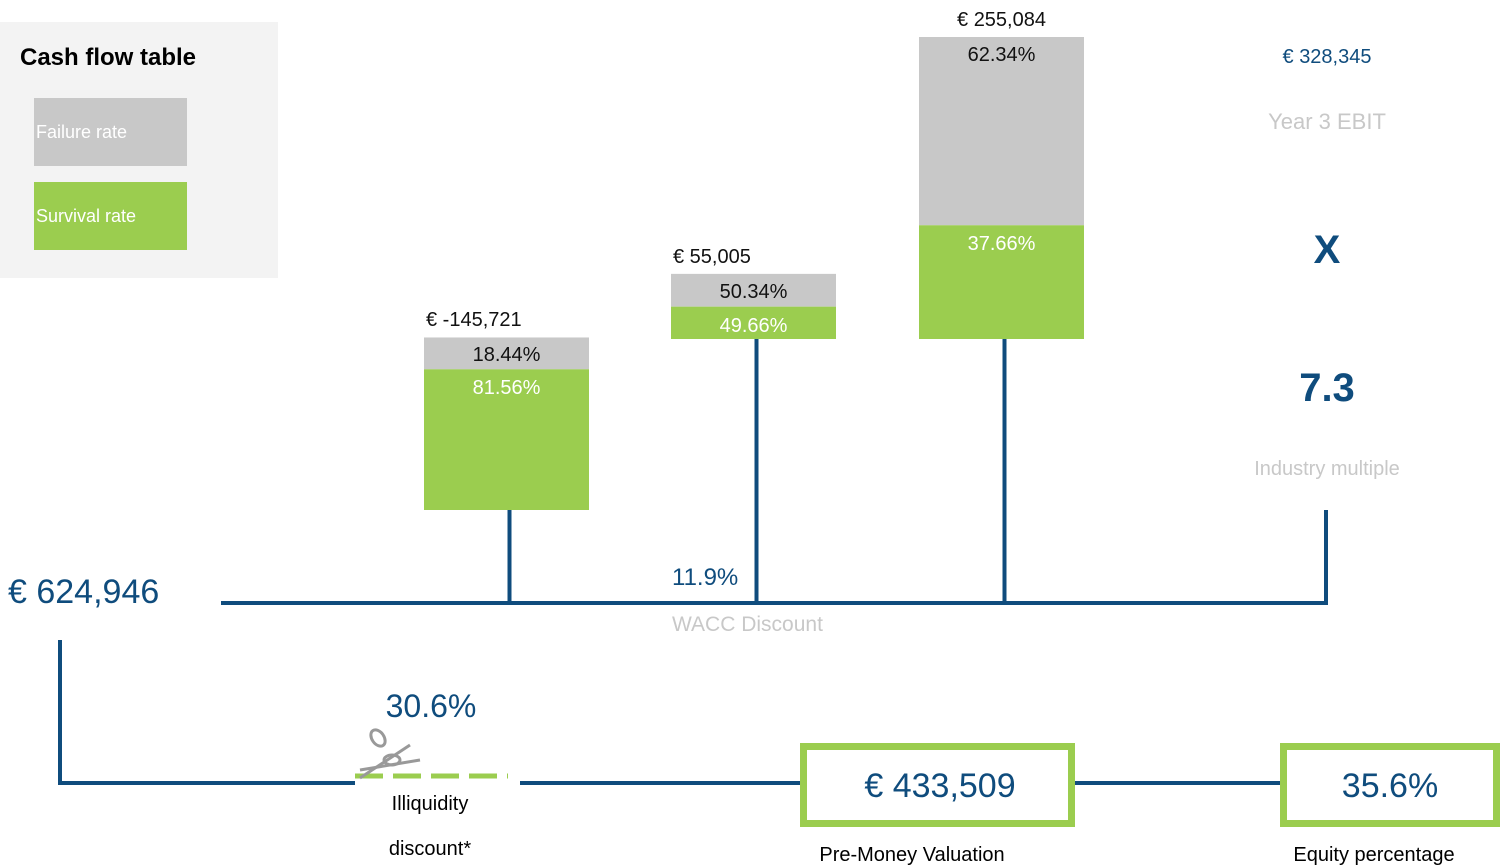 The height and width of the screenshot is (868, 1511). Describe the element at coordinates (747, 624) in the screenshot. I see `wacc-label: WACC Discount` at that location.